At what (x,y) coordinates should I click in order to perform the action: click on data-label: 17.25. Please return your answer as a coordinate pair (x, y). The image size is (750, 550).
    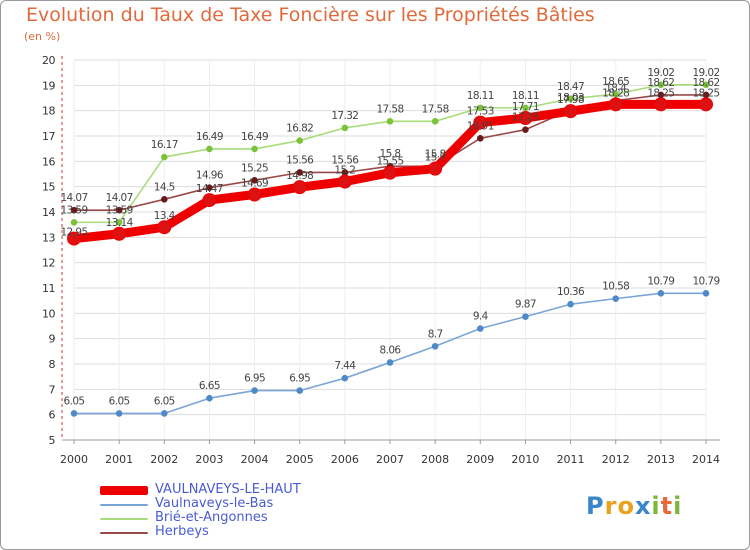
    Looking at the image, I should click on (525, 118).